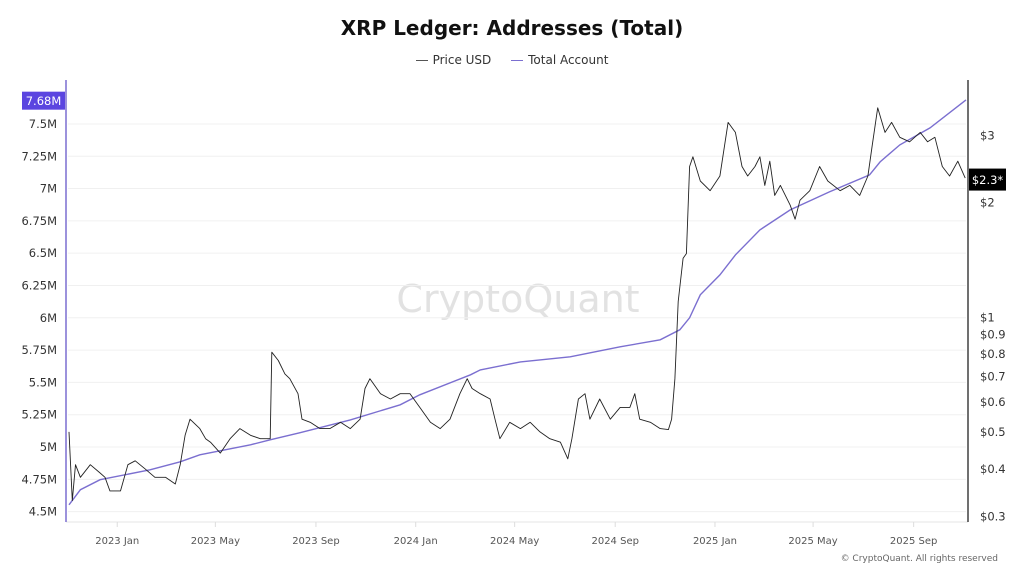 This screenshot has width=1024, height=576. What do you see at coordinates (568, 60) in the screenshot?
I see `legend-label: Total Account` at bounding box center [568, 60].